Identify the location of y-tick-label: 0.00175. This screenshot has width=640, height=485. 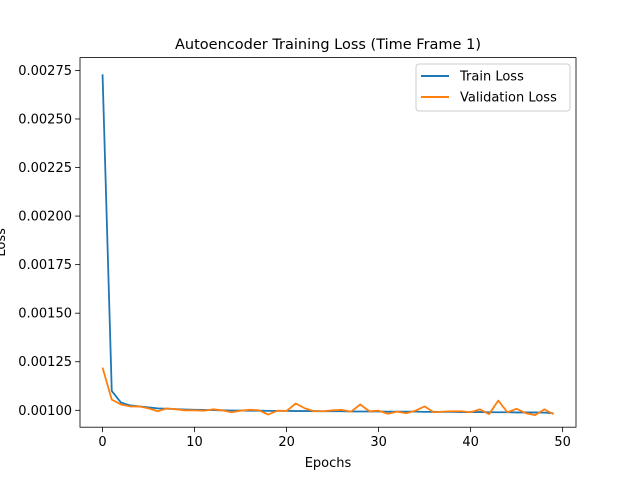
(45, 265).